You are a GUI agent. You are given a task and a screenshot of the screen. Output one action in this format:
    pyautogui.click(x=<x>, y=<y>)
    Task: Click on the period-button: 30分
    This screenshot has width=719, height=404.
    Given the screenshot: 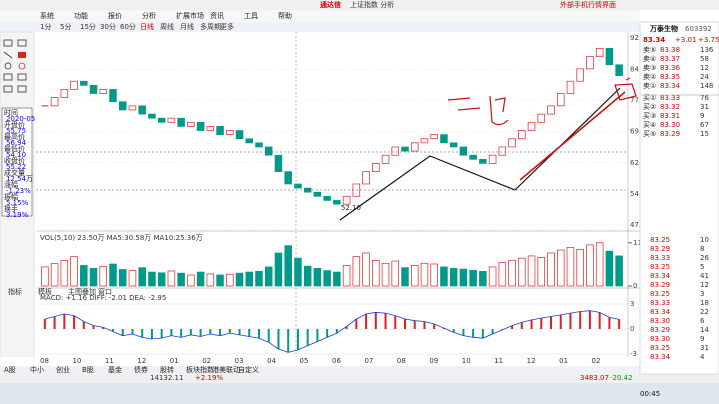 What is the action you would take?
    pyautogui.click(x=108, y=26)
    